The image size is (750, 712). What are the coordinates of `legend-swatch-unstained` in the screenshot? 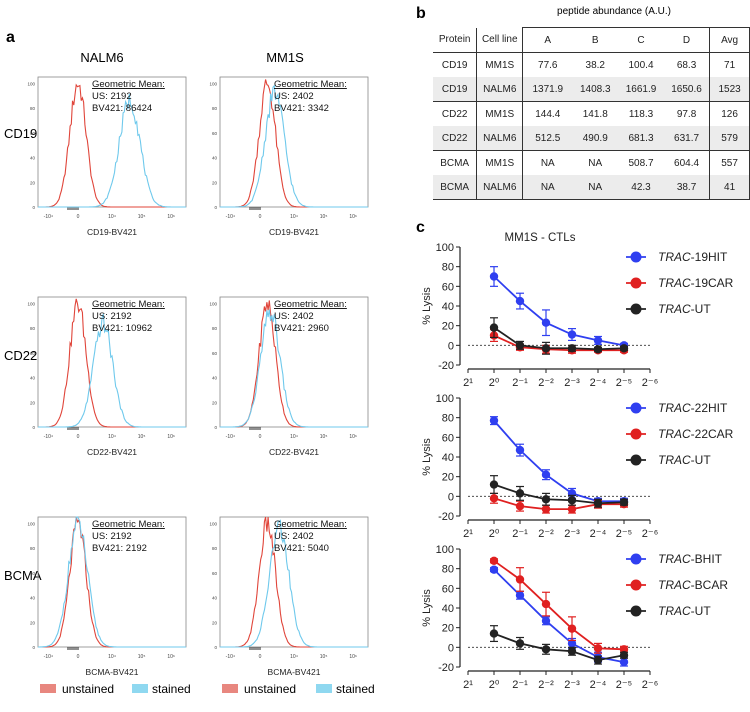 It's located at (48, 688).